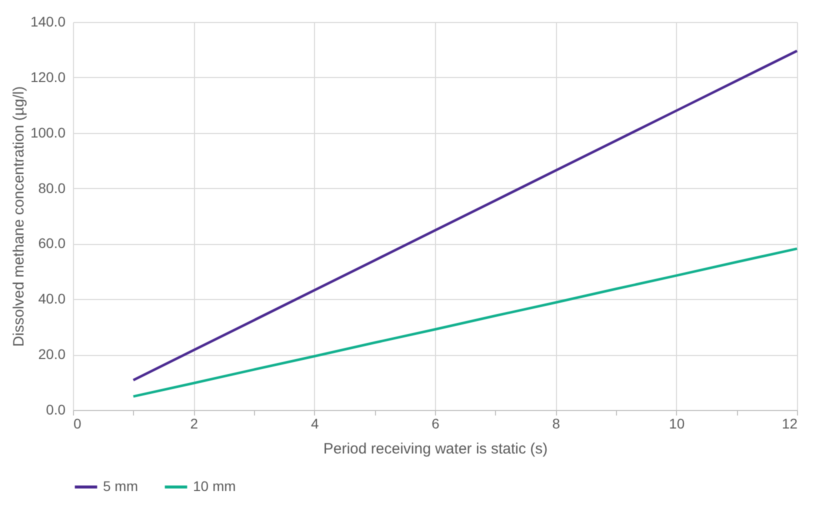 The height and width of the screenshot is (518, 830). I want to click on legend-label: 5 mm, so click(120, 486).